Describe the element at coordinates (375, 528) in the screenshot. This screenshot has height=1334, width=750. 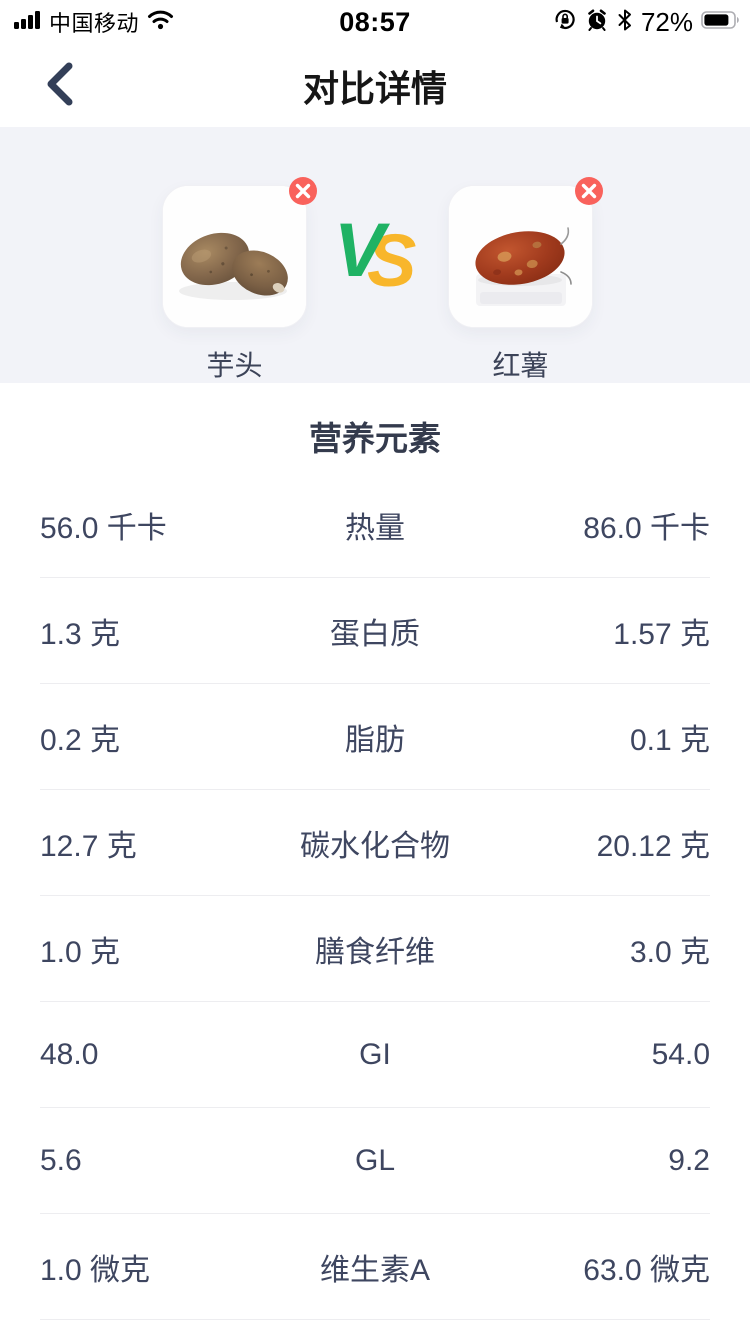
I see `nutrient-label: 热量` at that location.